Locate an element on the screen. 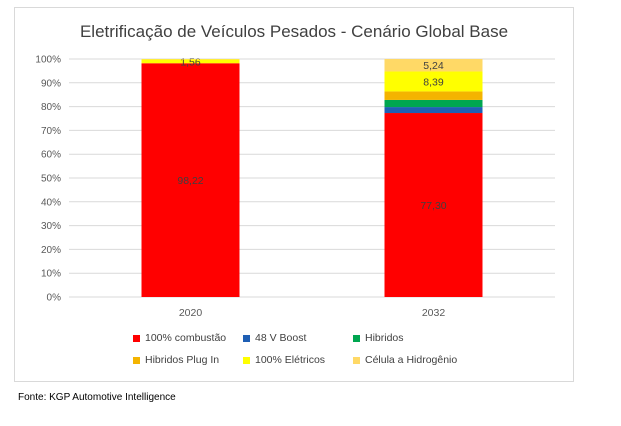  data-label: 5,24 is located at coordinates (433, 66).